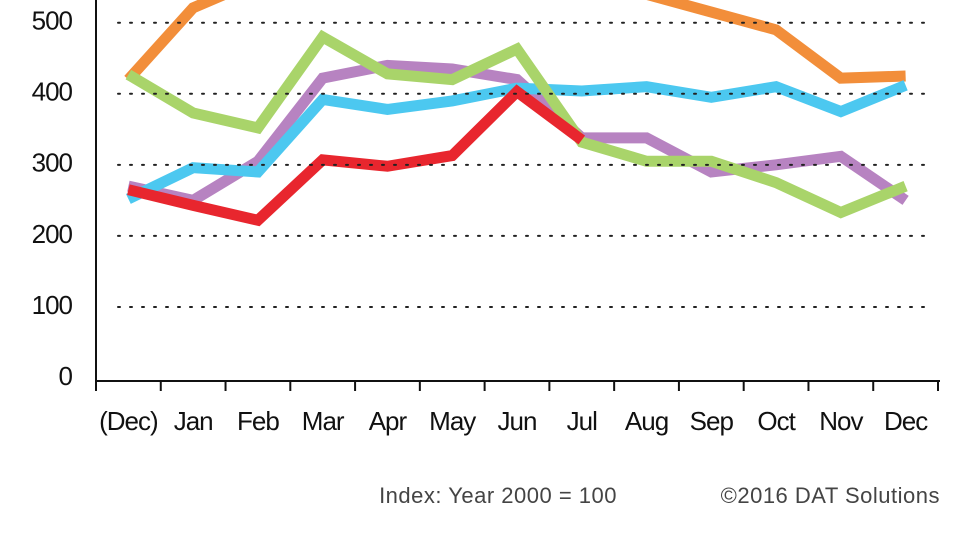  Describe the element at coordinates (452, 421) in the screenshot. I see `x-tick-label: May` at that location.